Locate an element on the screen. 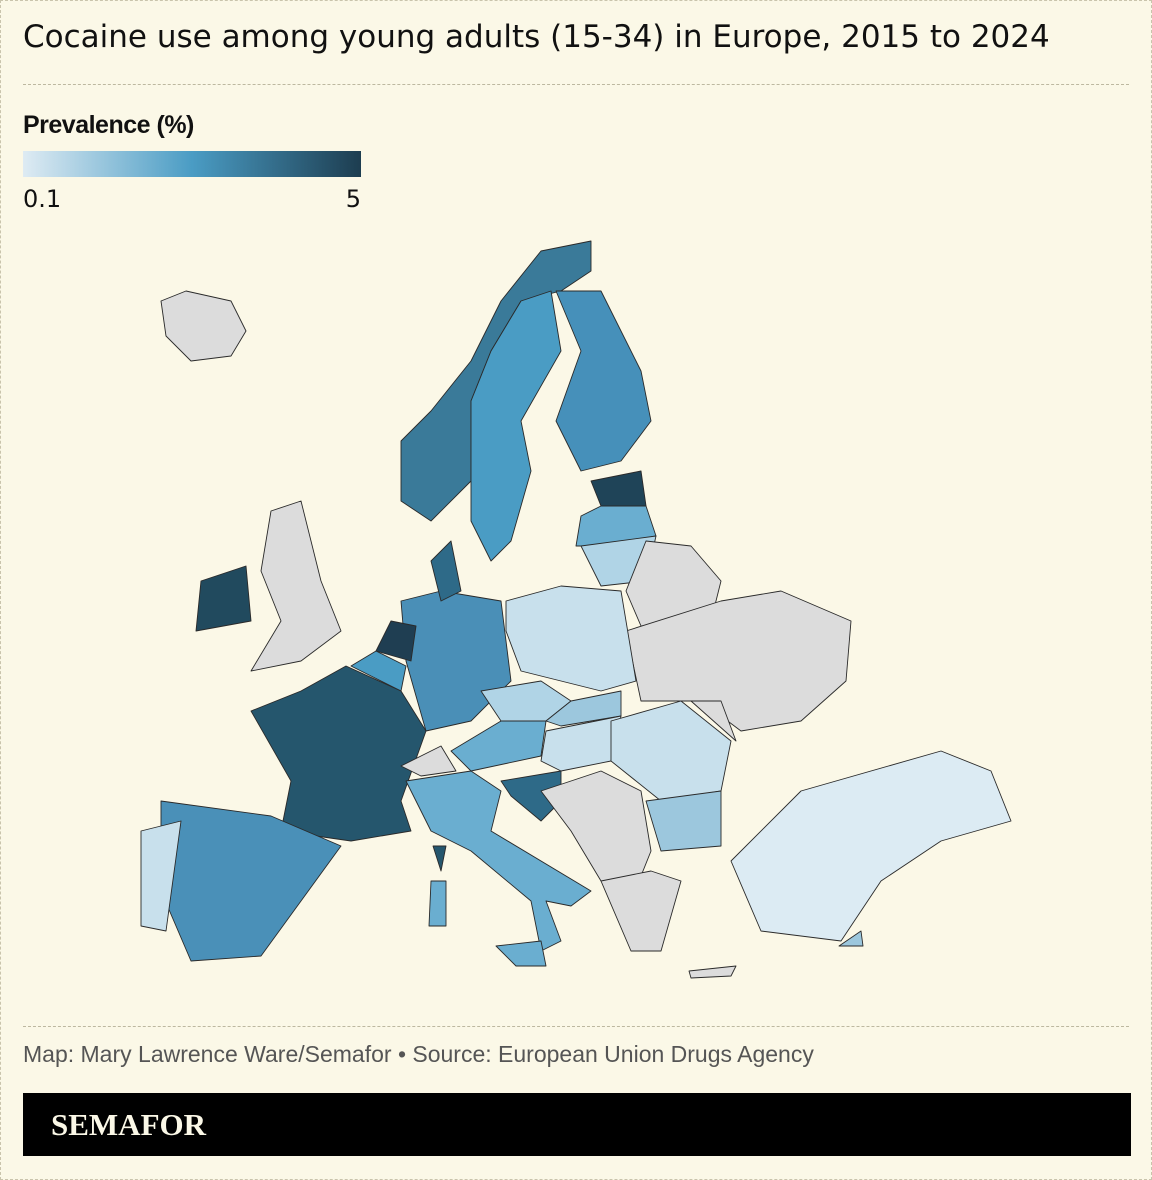 The image size is (1152, 1180). estonia is located at coordinates (618, 488).